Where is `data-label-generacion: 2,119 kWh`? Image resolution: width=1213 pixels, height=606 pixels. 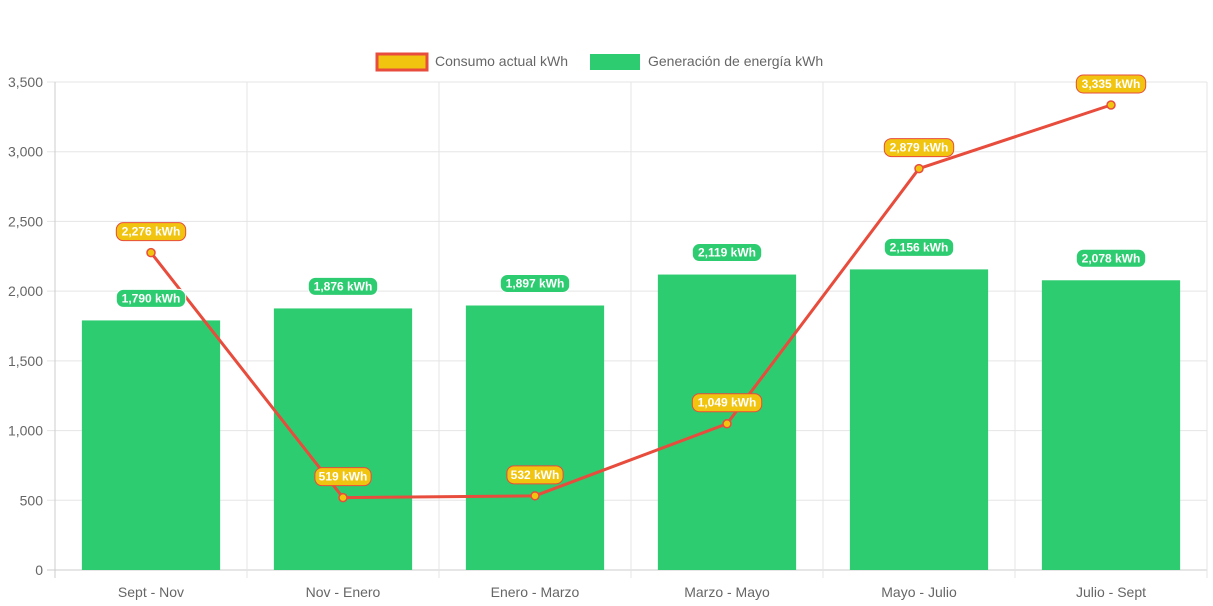 data-label-generacion: 2,119 kWh is located at coordinates (727, 253).